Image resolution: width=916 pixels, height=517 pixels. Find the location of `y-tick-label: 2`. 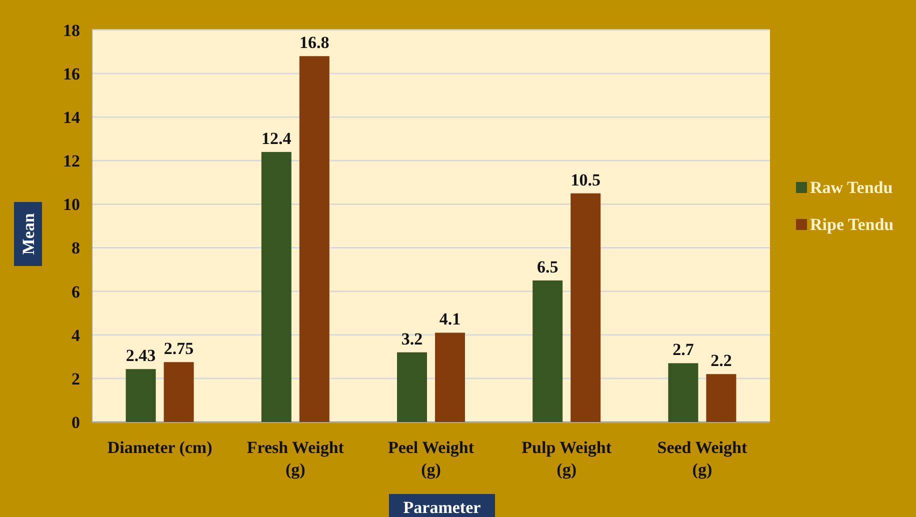

y-tick-label: 2 is located at coordinates (76, 378).